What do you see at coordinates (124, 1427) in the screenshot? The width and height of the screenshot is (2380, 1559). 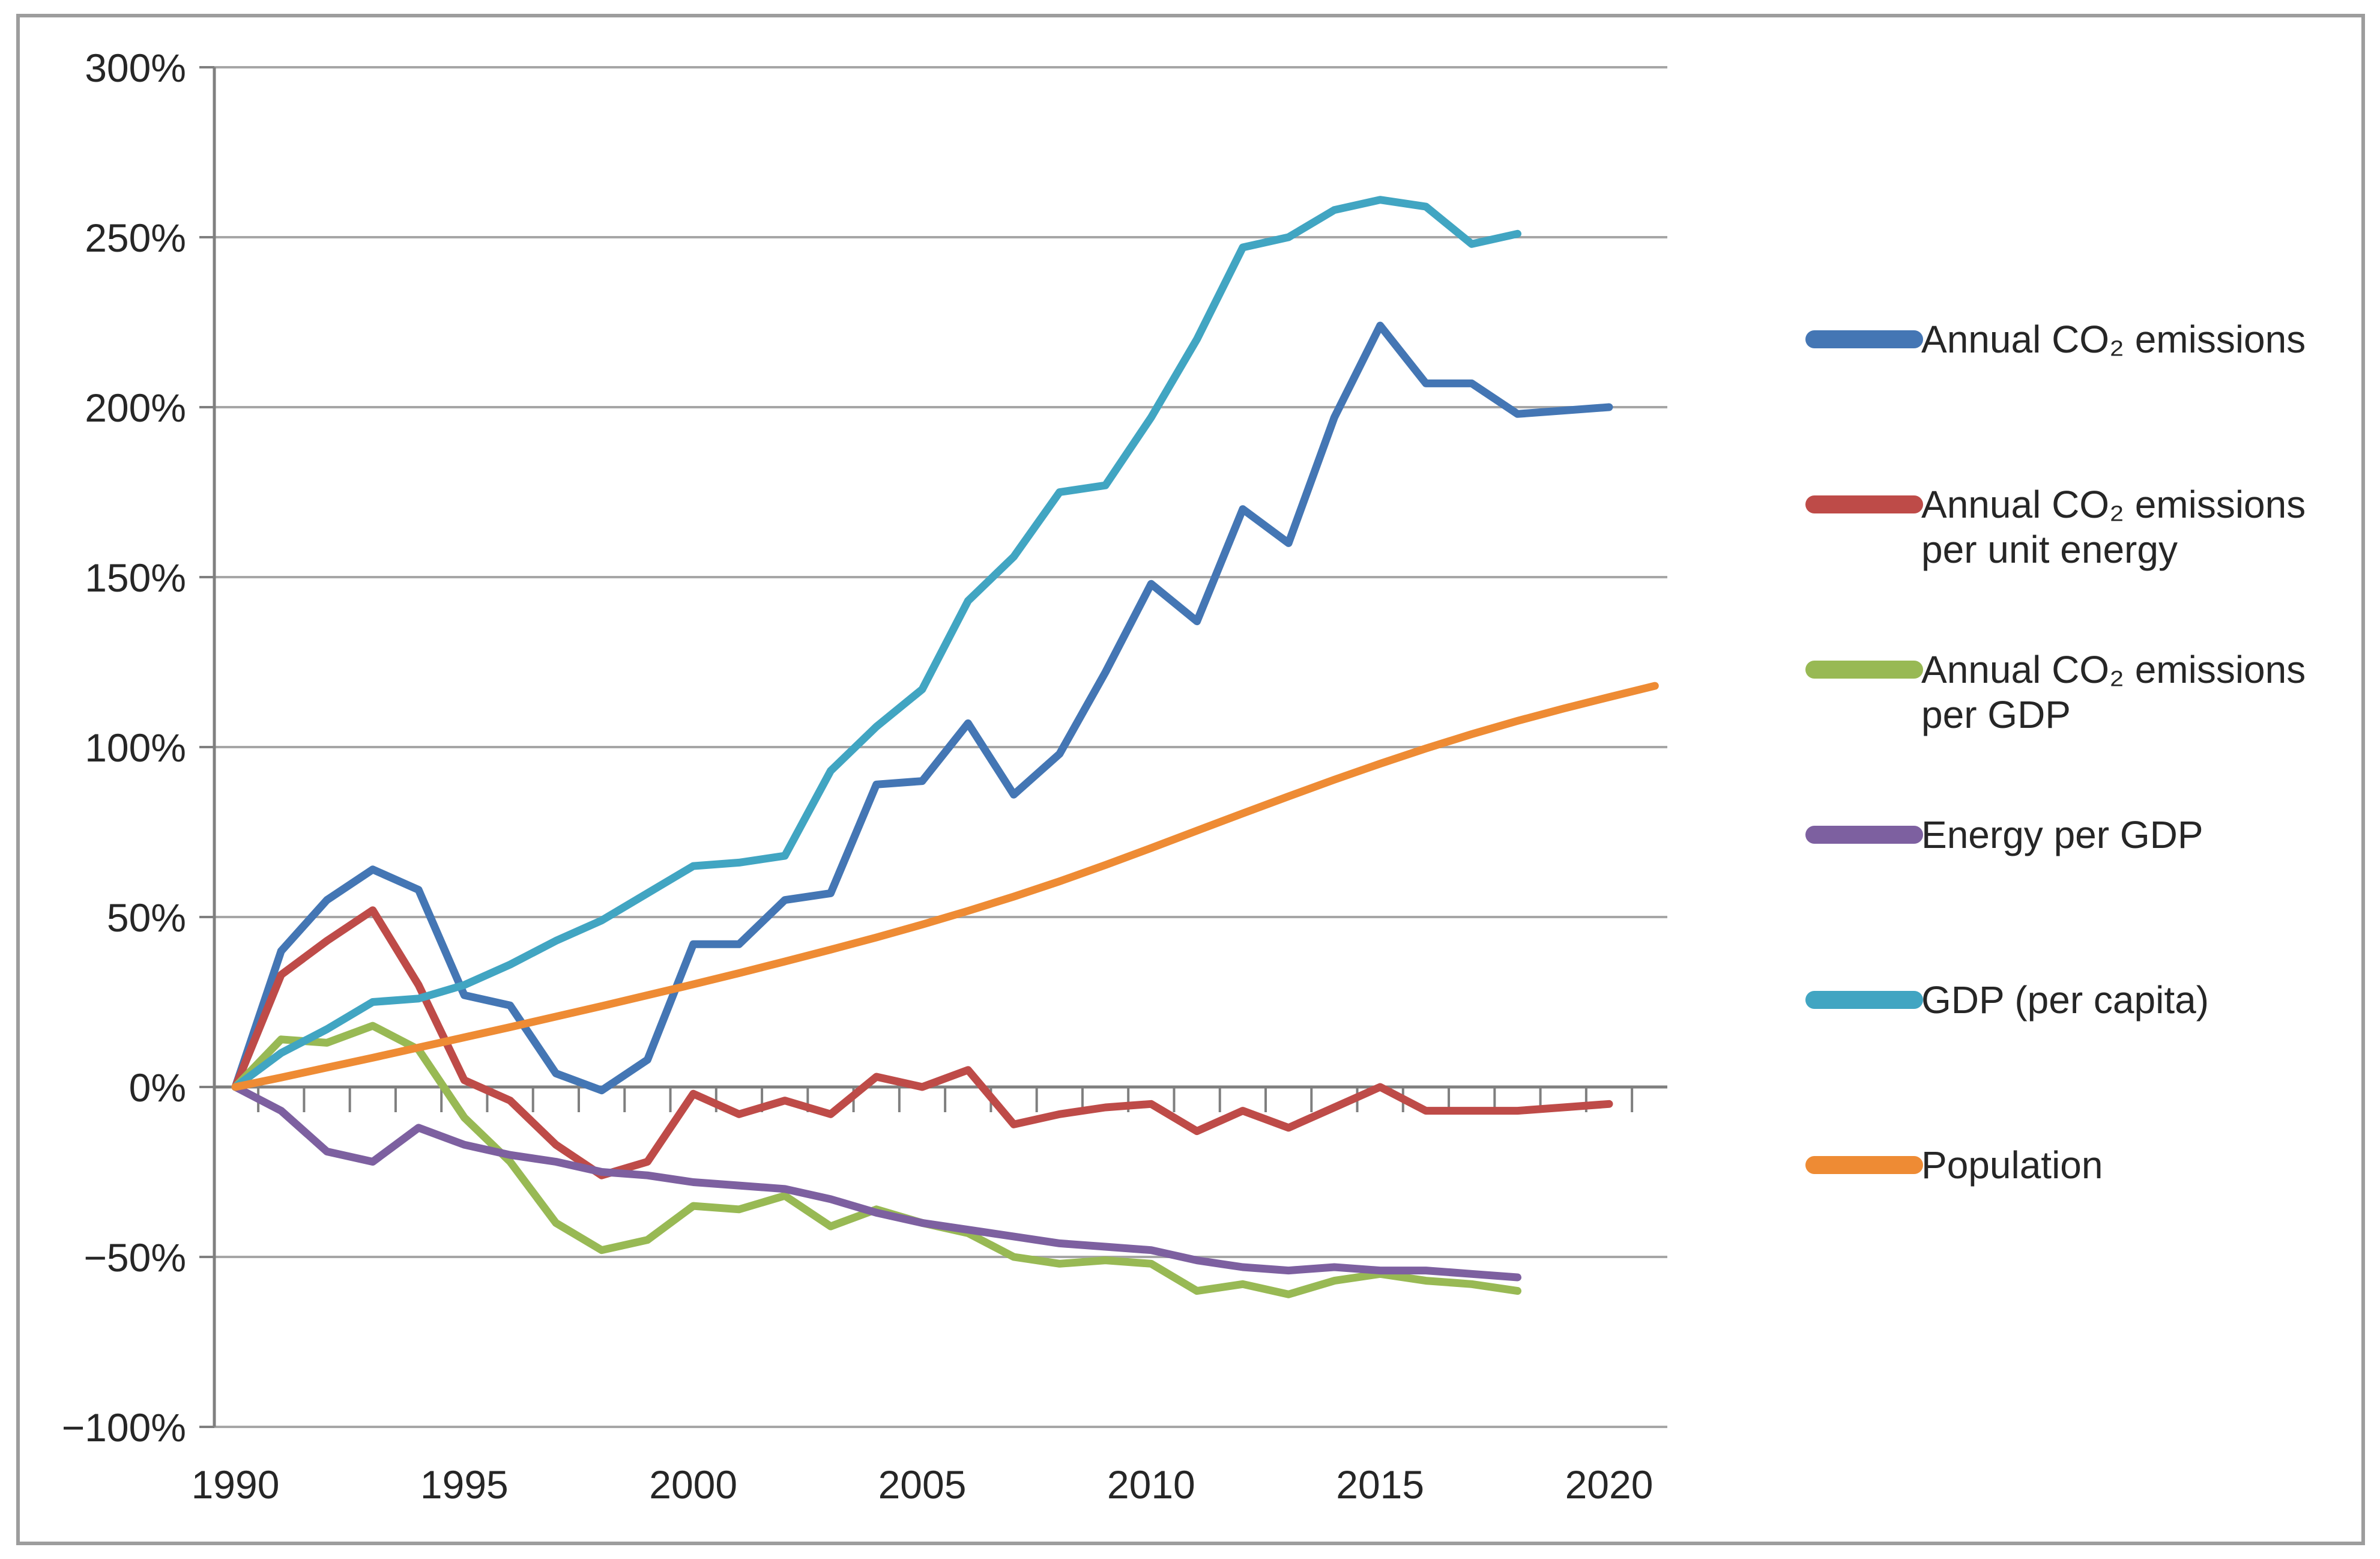 I see `y-tick-label: −100%` at bounding box center [124, 1427].